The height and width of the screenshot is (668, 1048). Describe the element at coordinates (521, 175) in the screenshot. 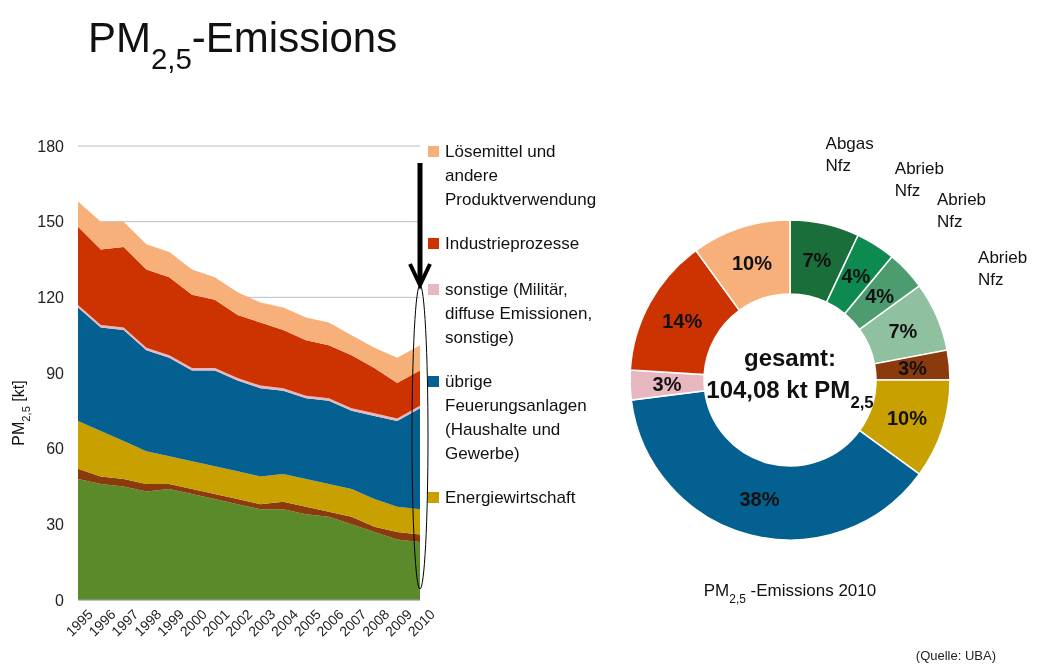

I see `legend-label: Lösemittel und andere Produktverwendung` at that location.